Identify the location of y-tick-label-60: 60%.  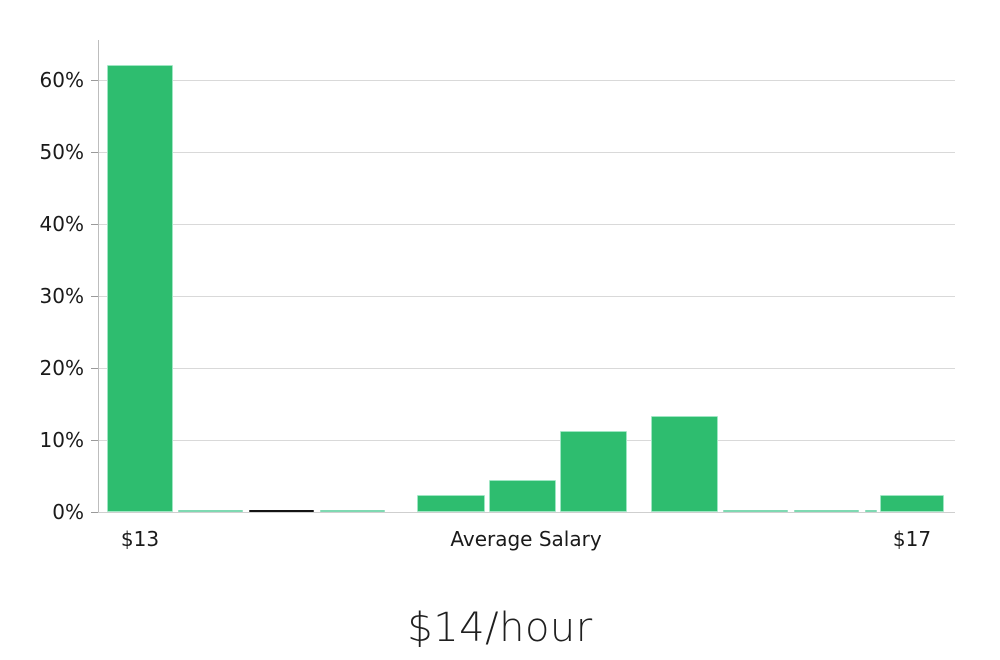
(61, 79).